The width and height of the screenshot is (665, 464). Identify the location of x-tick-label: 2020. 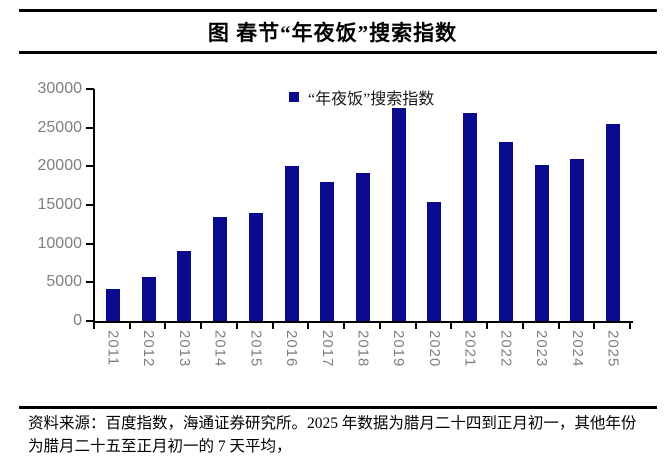
(434, 349).